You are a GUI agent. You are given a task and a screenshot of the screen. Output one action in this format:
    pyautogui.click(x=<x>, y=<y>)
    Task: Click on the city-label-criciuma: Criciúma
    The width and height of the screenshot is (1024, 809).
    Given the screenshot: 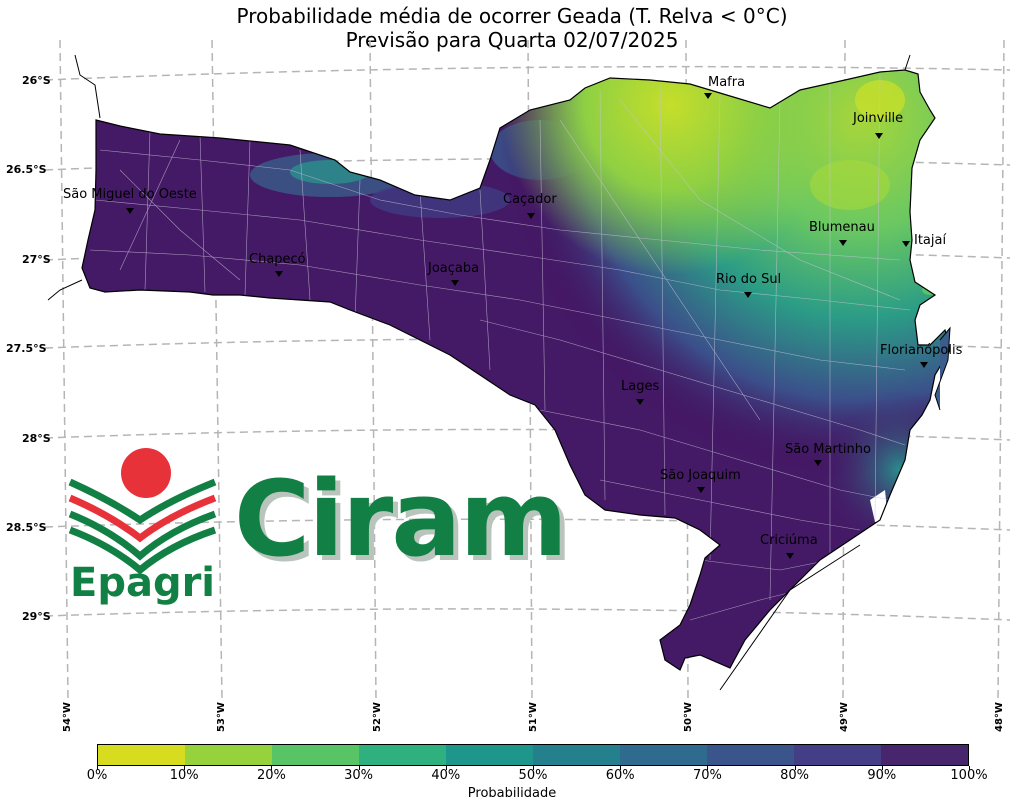 What is the action you would take?
    pyautogui.click(x=789, y=540)
    